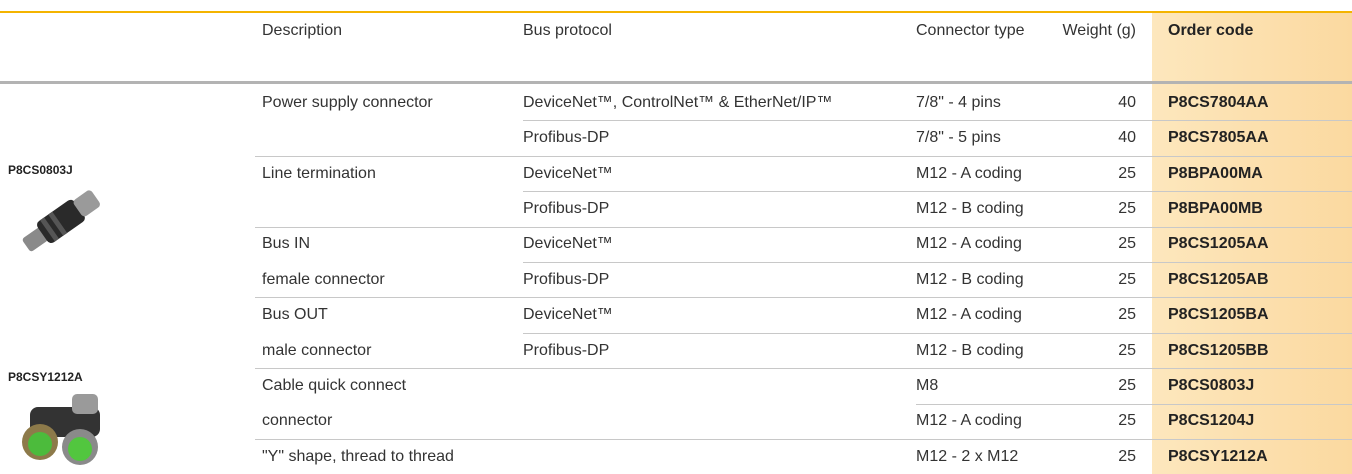 The height and width of the screenshot is (474, 1352). I want to click on product-label: P8CSY1212A, so click(45, 377).